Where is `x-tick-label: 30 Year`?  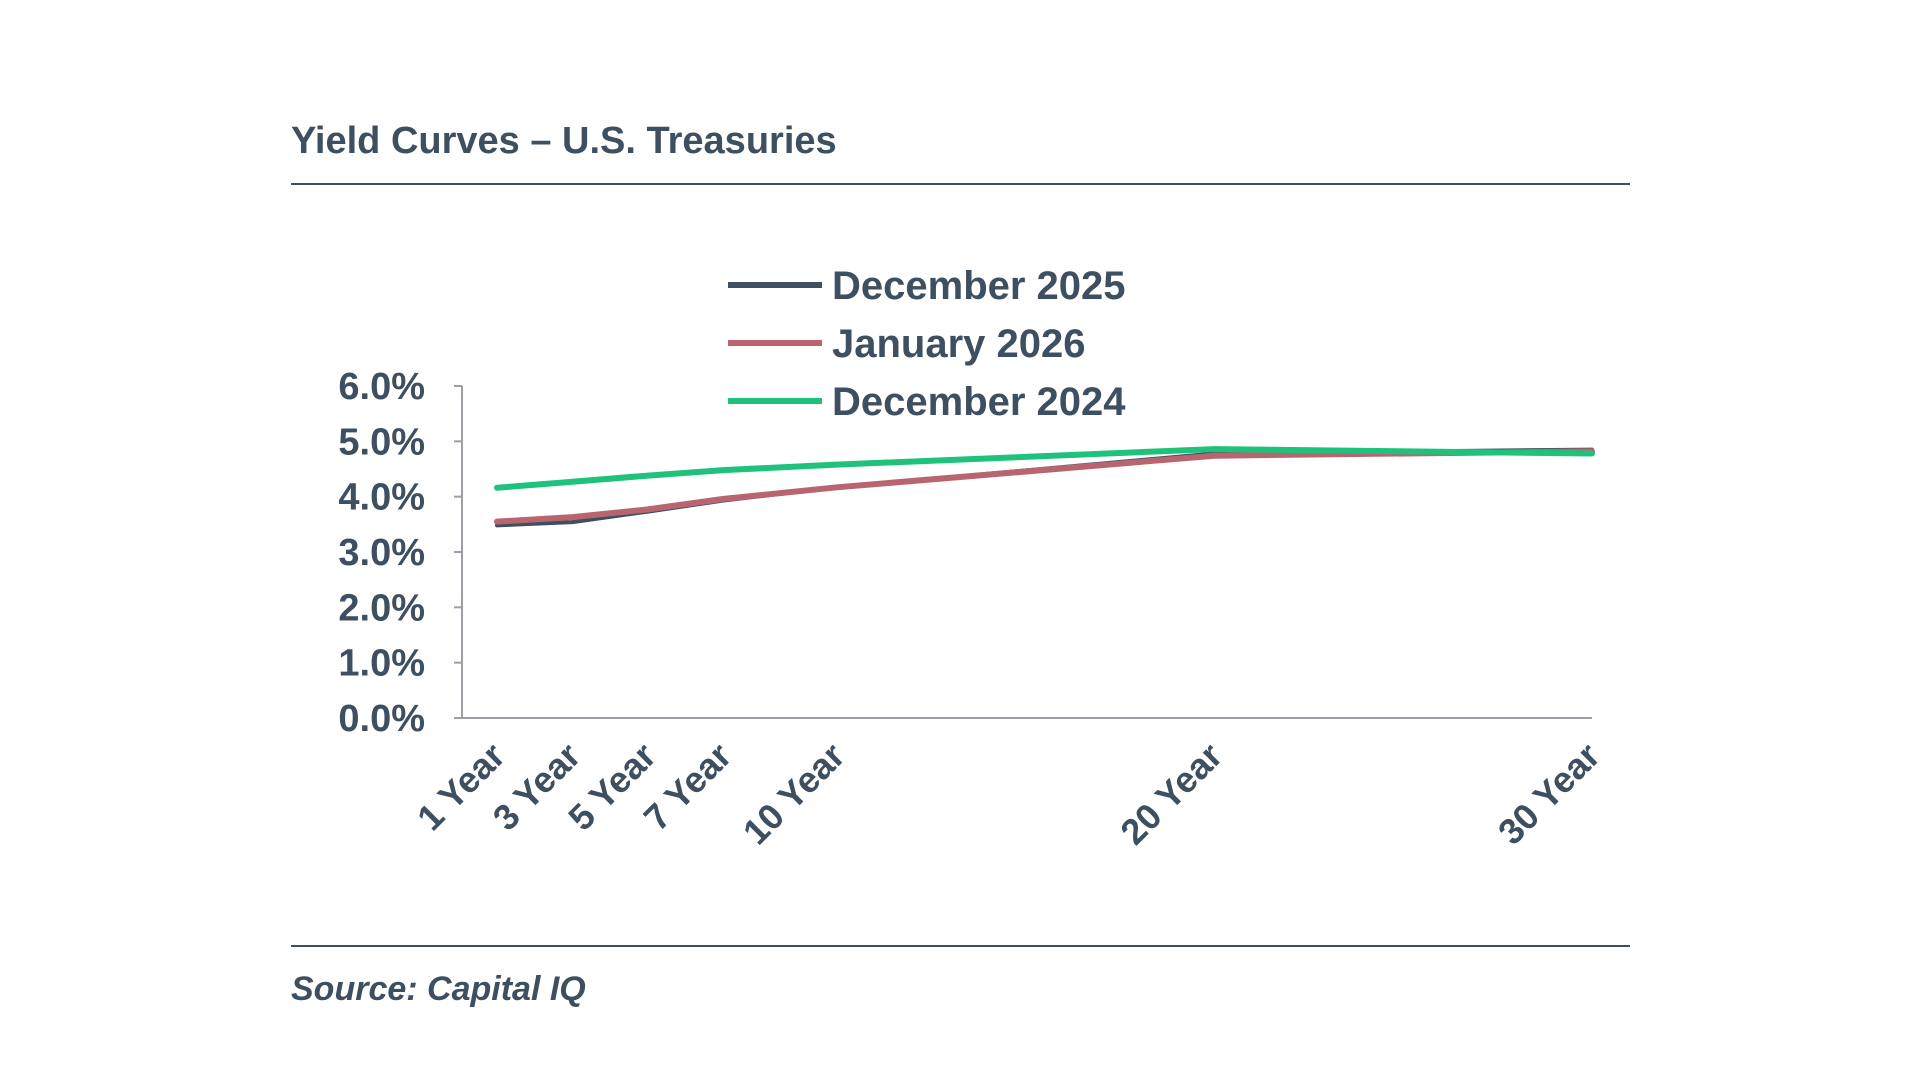 x-tick-label: 30 Year is located at coordinates (1549, 794).